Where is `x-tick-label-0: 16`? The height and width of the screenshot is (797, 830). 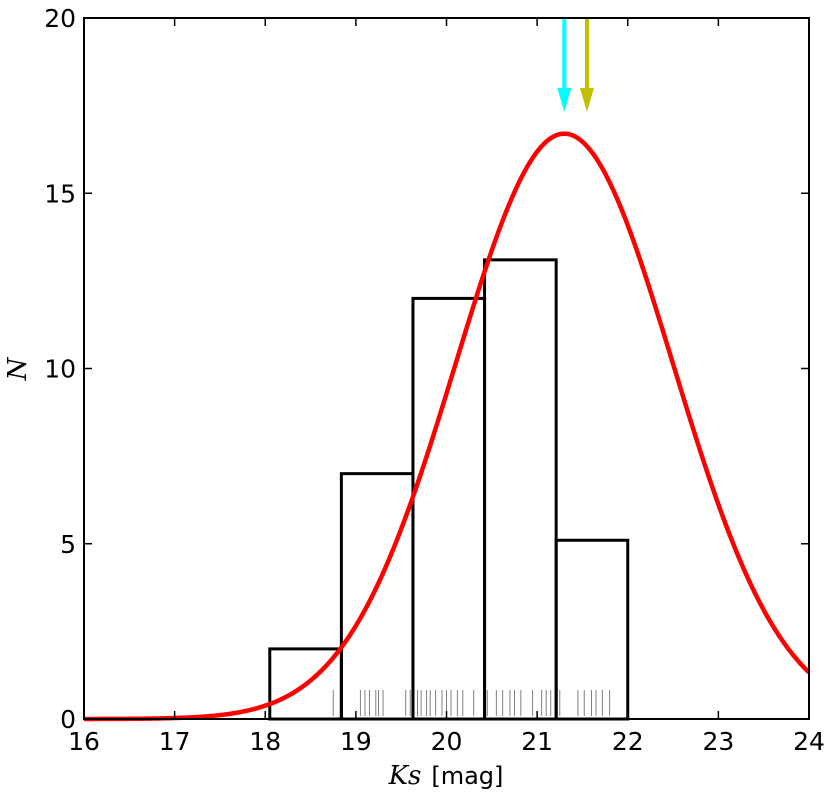 x-tick-label-0: 16 is located at coordinates (84, 741).